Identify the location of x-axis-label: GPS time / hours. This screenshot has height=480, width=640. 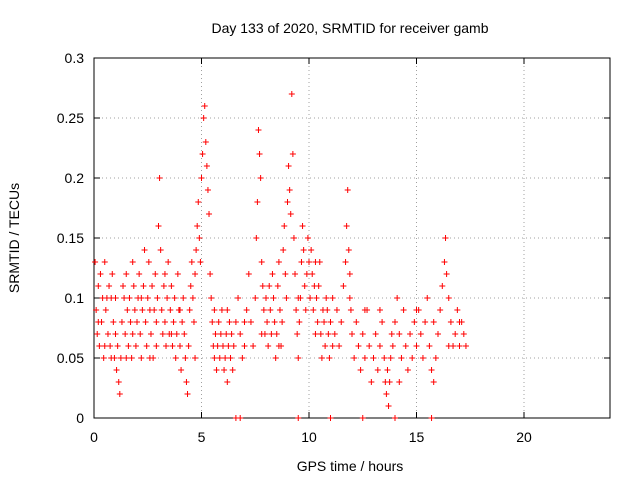
(350, 466).